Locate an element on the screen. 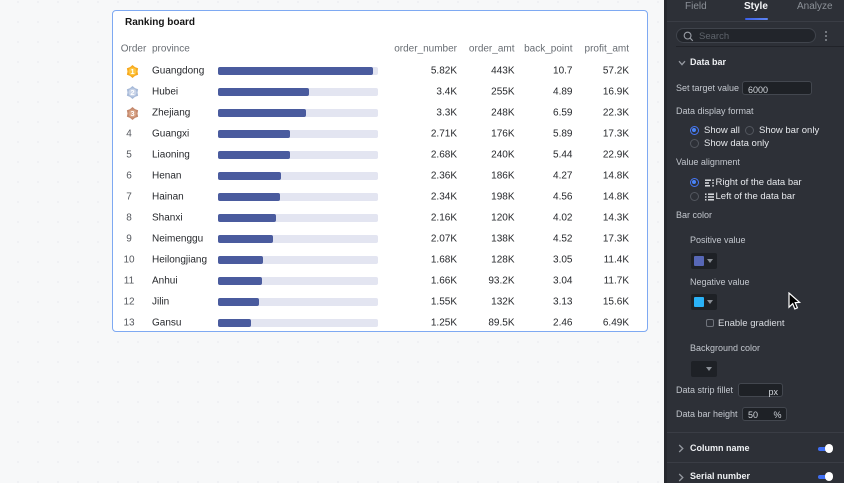 Image resolution: width=844 pixels, height=483 pixels. svg-text: 2 is located at coordinates (132, 92).